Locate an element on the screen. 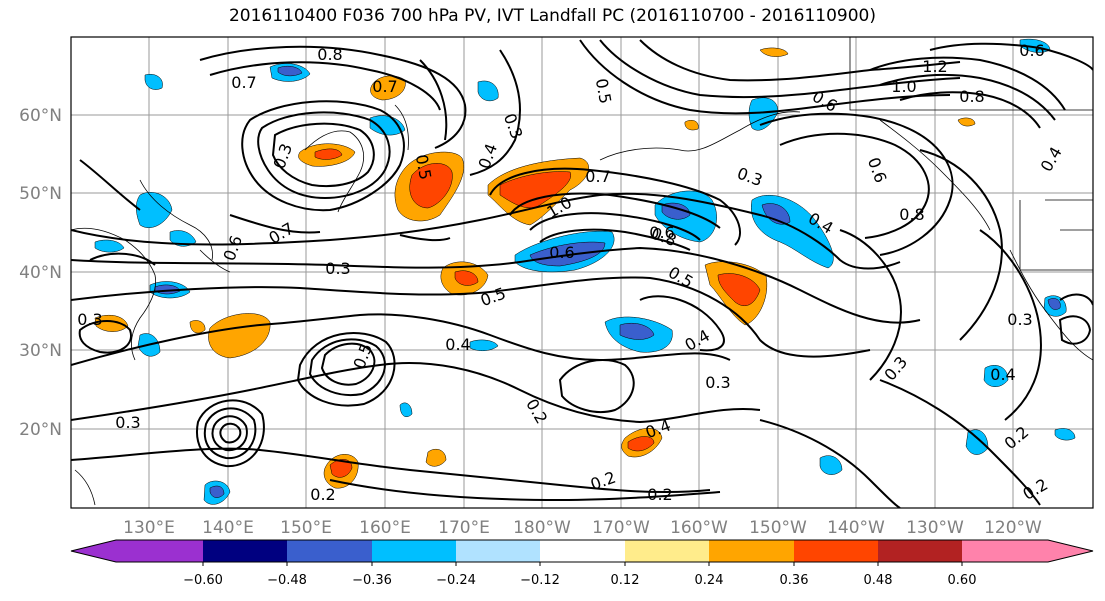 The image size is (1105, 601). longitude-label: 180°W is located at coordinates (542, 528).